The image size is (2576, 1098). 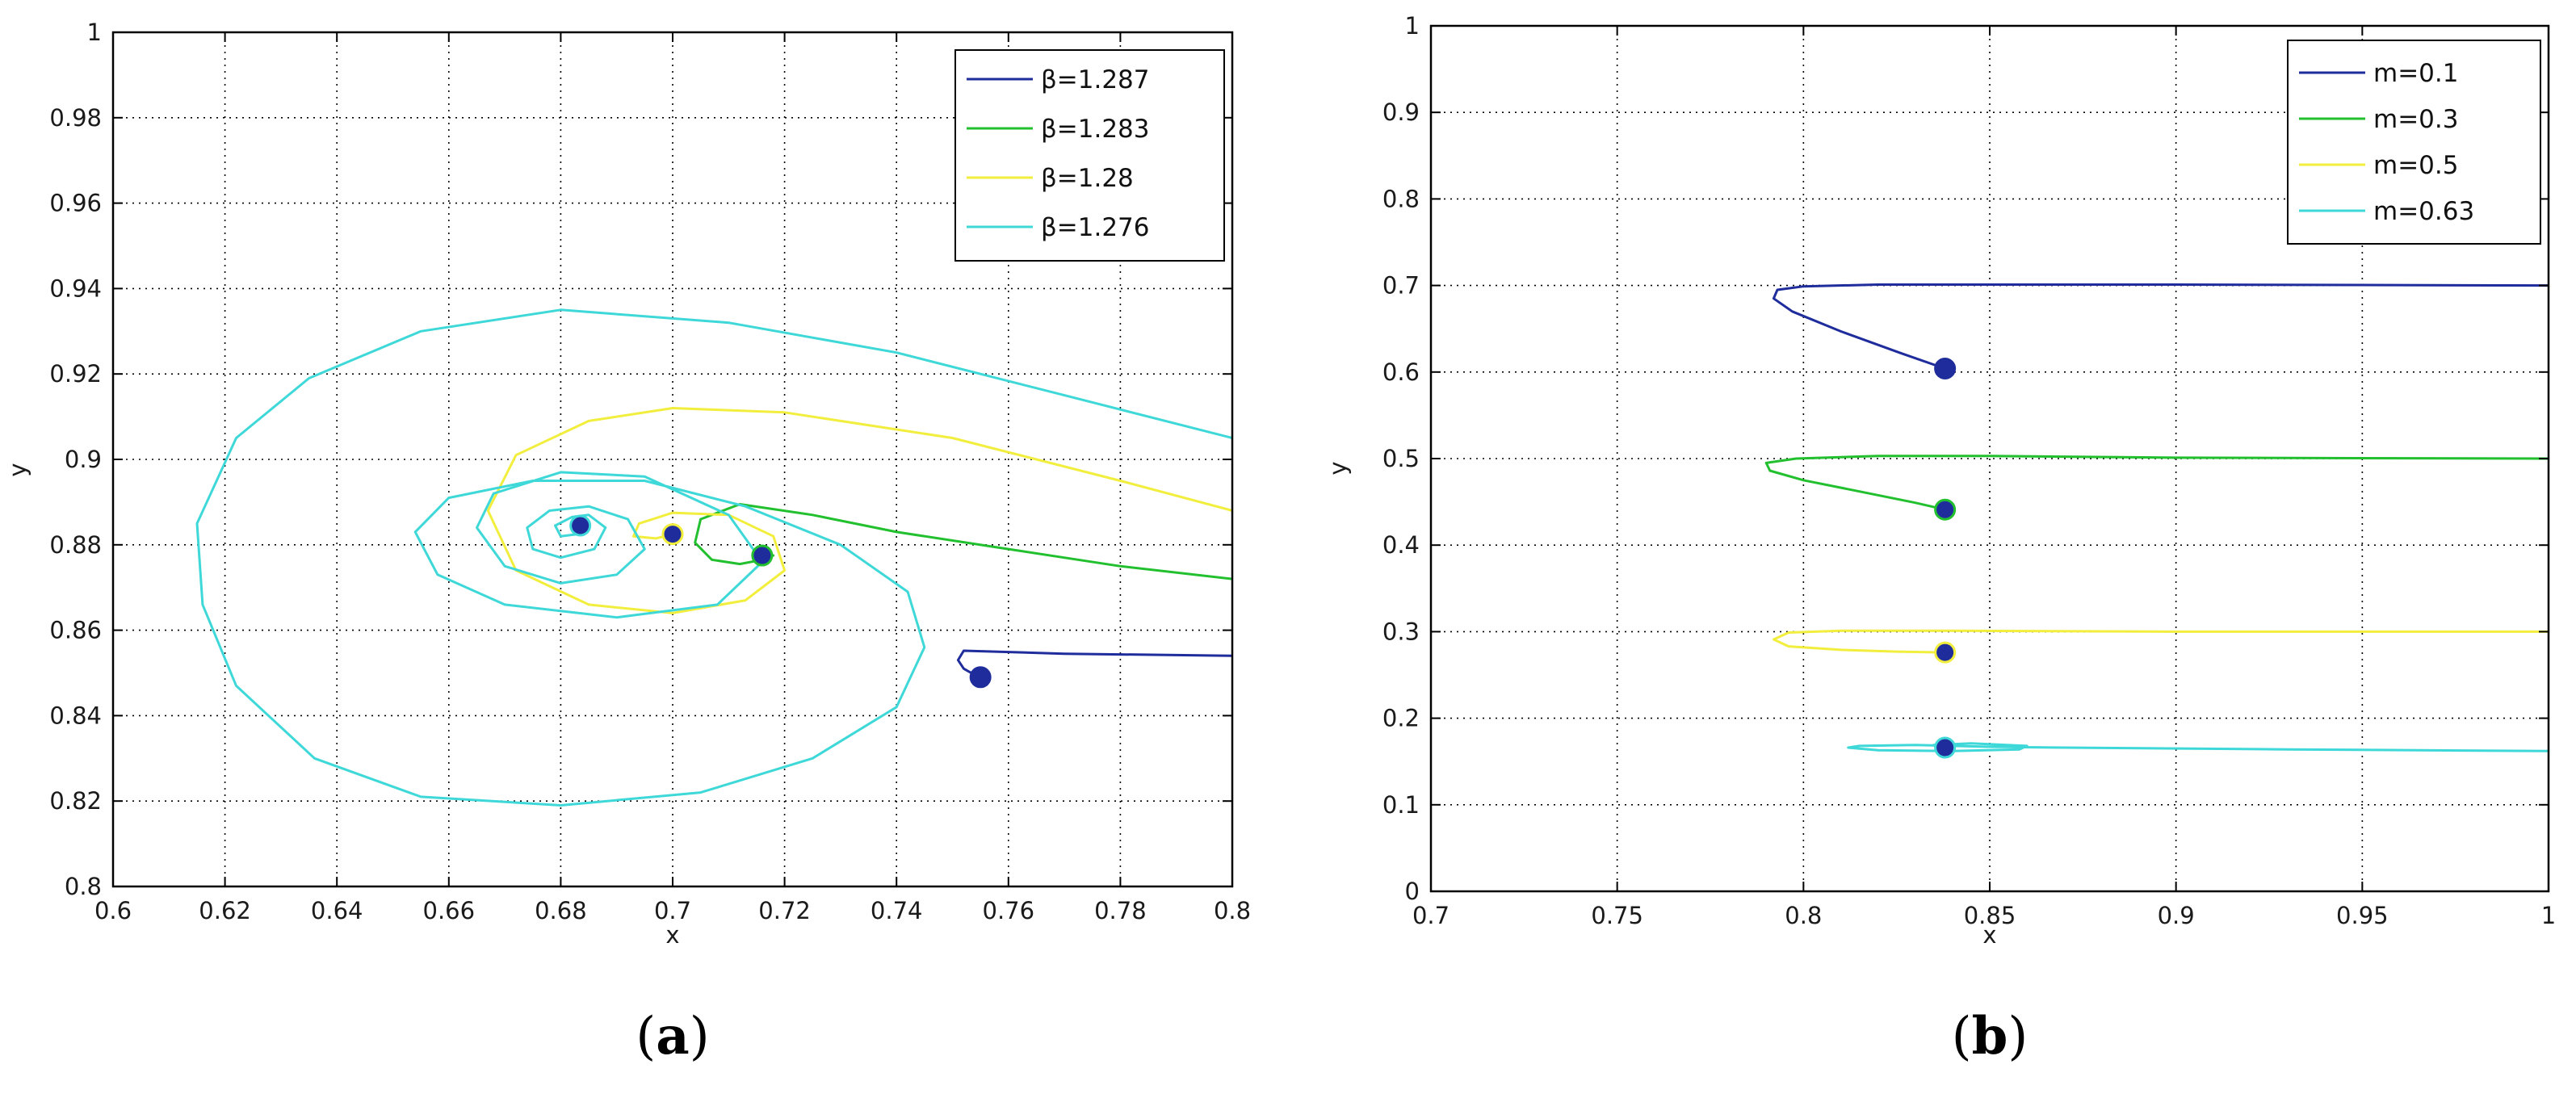 What do you see at coordinates (1803, 915) in the screenshot?
I see `x-tick-label-b: 0.8` at bounding box center [1803, 915].